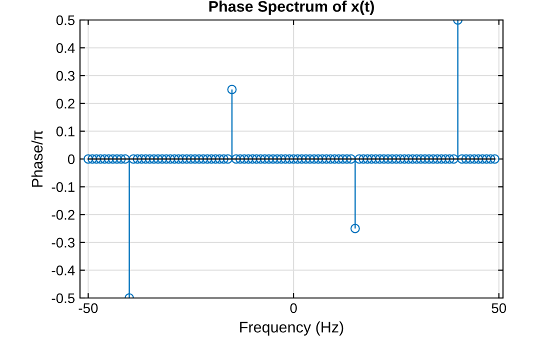 This screenshot has height=337, width=560. Describe the element at coordinates (88, 308) in the screenshot. I see `x-tick-label: -50` at that location.